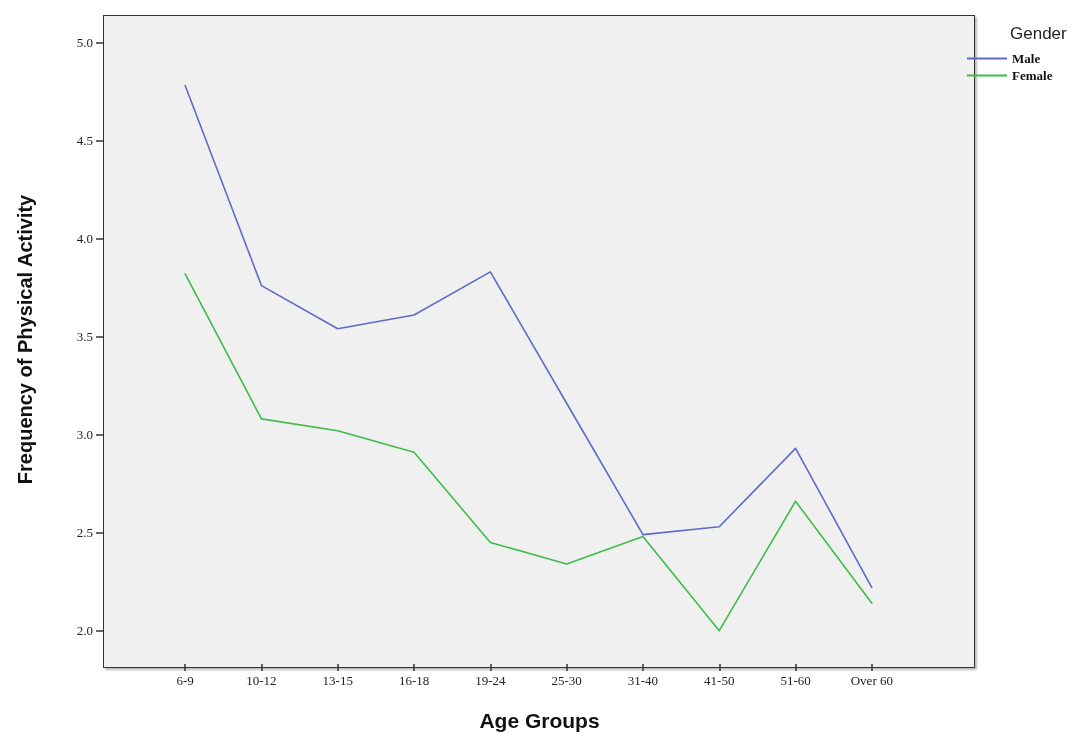  What do you see at coordinates (643, 680) in the screenshot?
I see `x-tick-label: 31-40` at bounding box center [643, 680].